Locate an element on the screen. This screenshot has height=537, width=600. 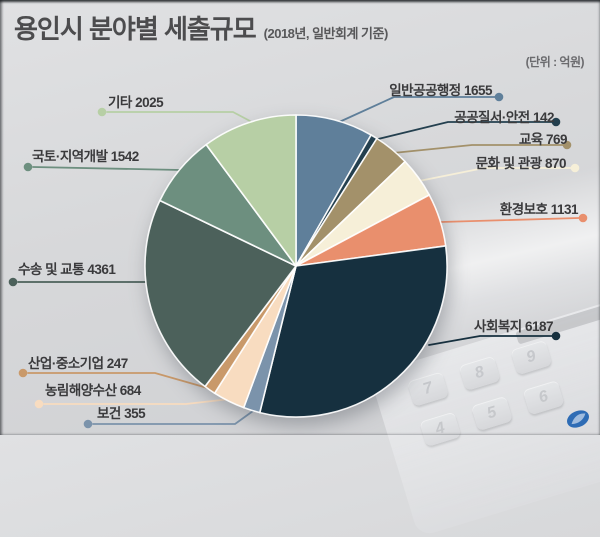
page-header: 용인시 분야별 세출규모 (2018년, 일반회계 기준) is located at coordinates (201, 27).